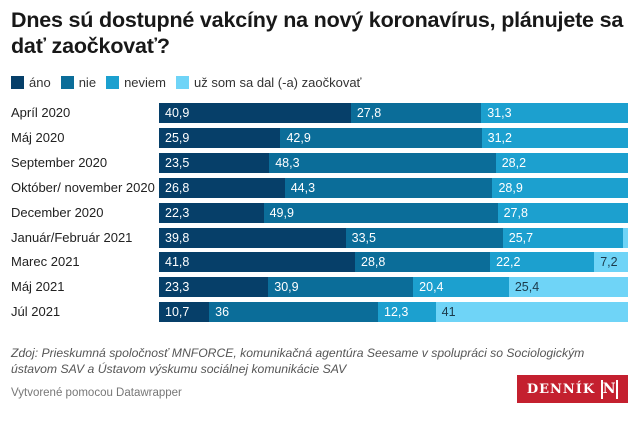 The image size is (640, 421). I want to click on data-label: 36, so click(222, 312).